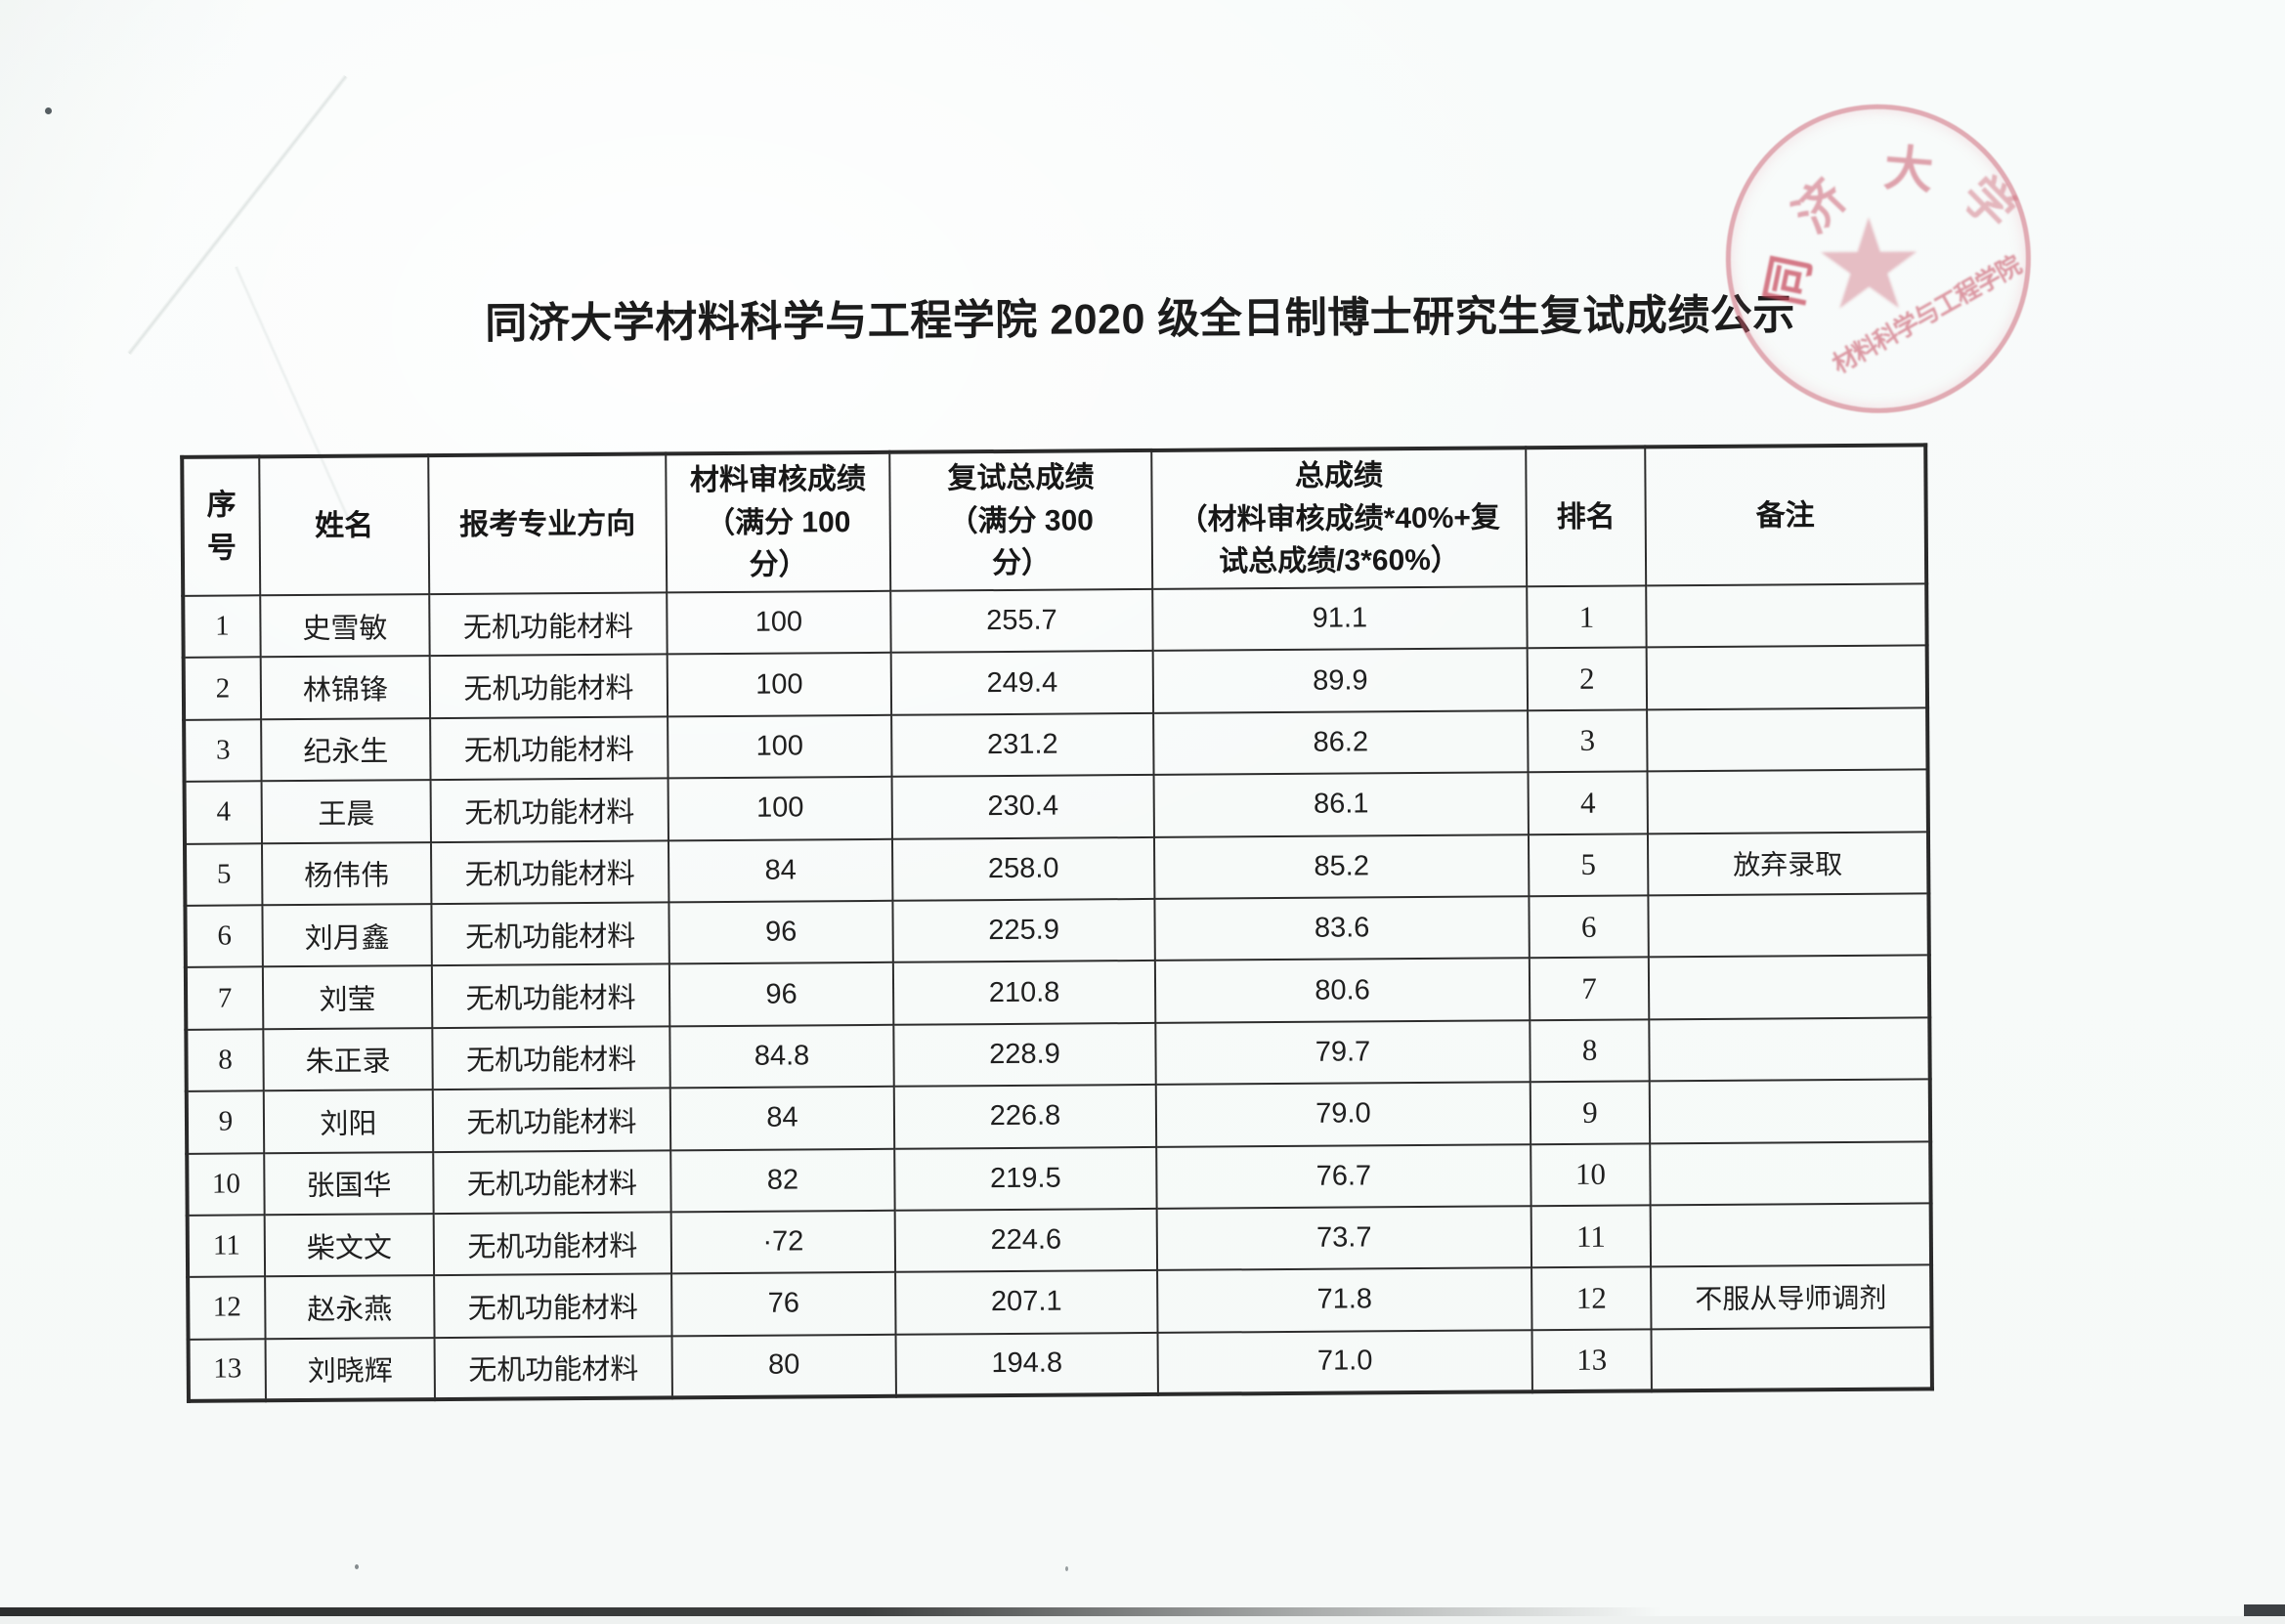 The width and height of the screenshot is (2285, 1624). I want to click on cell-material_score: ·72, so click(783, 1242).